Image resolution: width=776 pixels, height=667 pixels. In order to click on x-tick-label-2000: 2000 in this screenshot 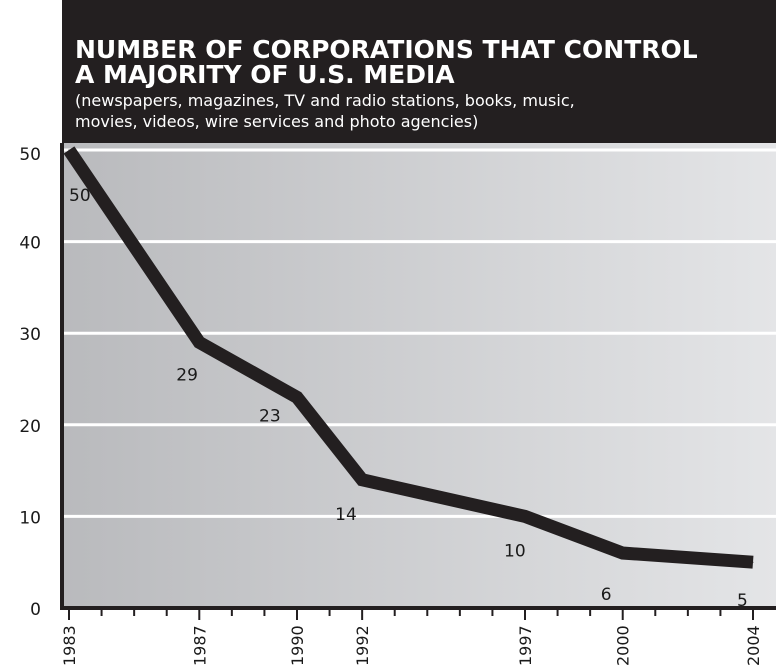, I will do `click(623, 645)`.